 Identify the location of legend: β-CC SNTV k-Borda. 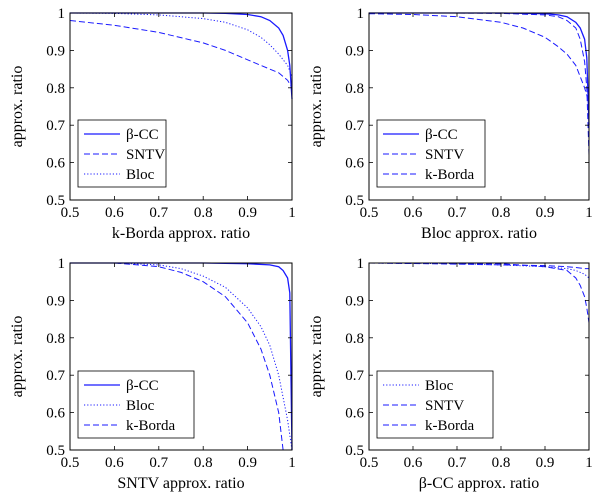
(431, 153).